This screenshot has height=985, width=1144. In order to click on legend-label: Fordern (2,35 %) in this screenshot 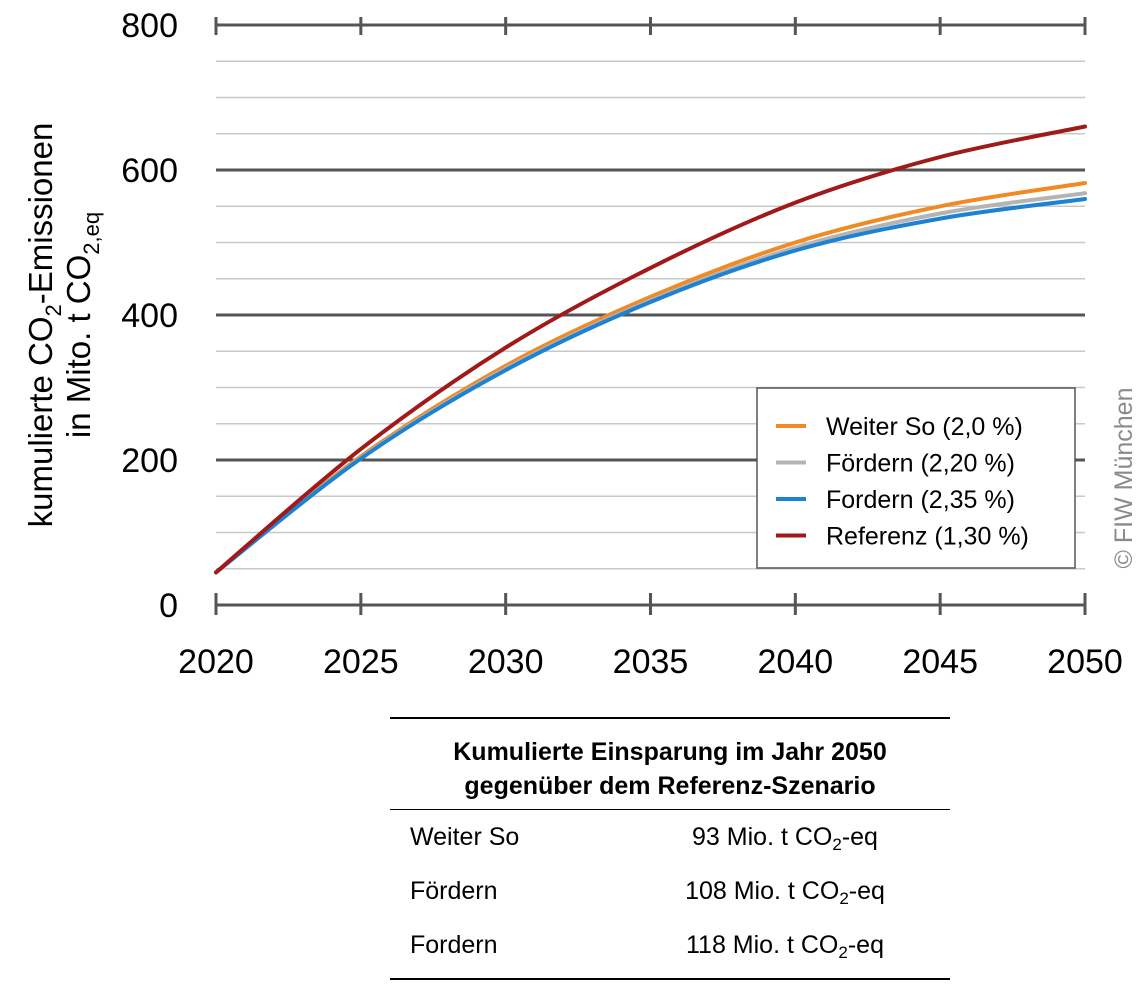, I will do `click(920, 500)`.